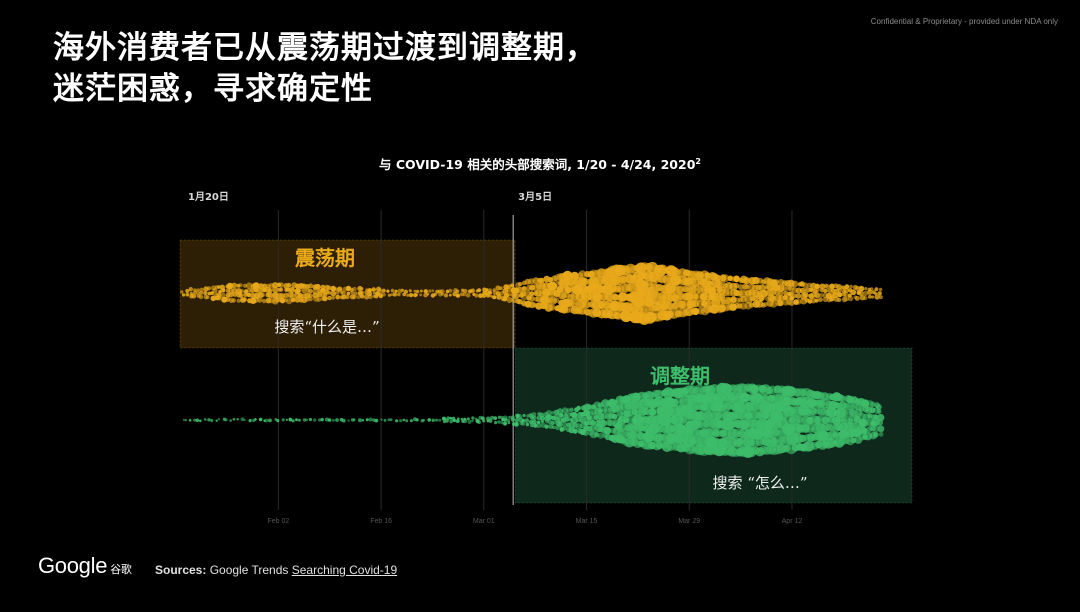  What do you see at coordinates (484, 521) in the screenshot?
I see `x-tick-label-3: Mar 01` at bounding box center [484, 521].